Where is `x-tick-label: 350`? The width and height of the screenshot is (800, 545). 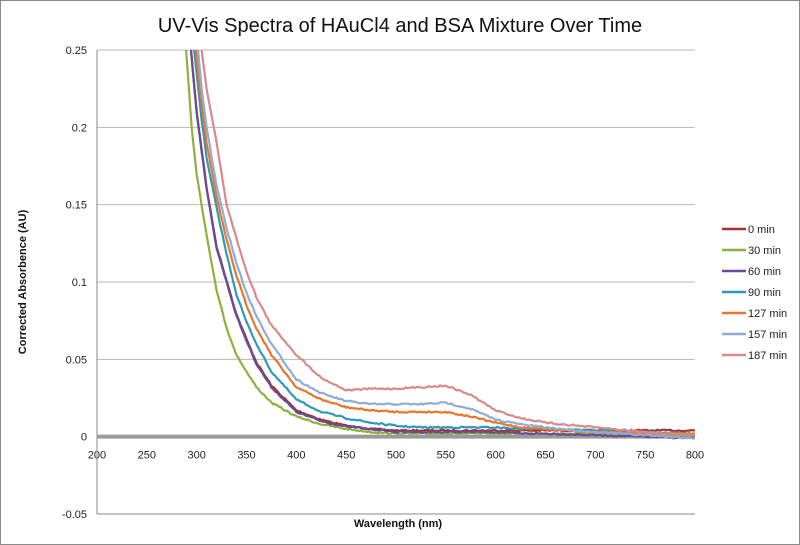 x-tick-label: 350 is located at coordinates (246, 456).